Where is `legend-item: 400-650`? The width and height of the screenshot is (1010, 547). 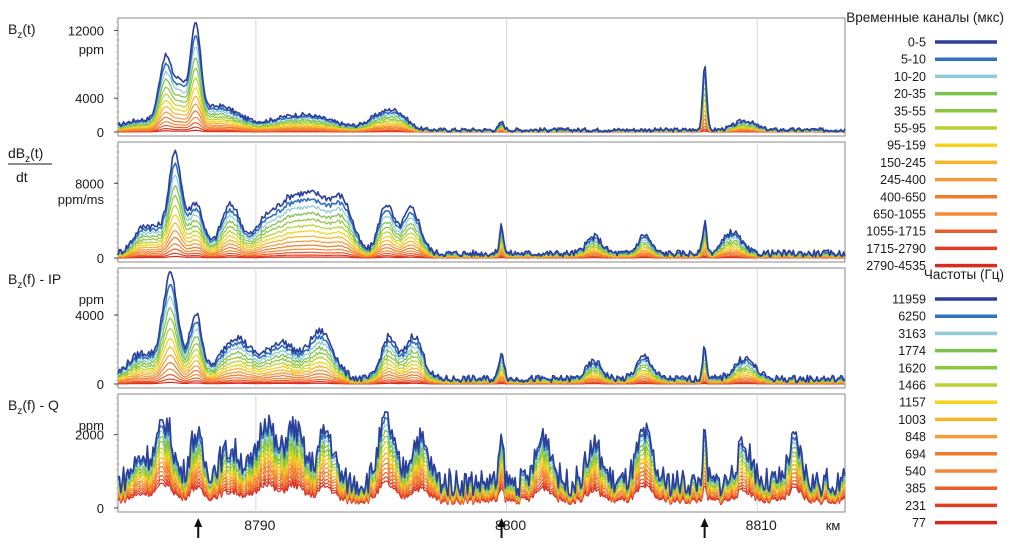 legend-item: 400-650 is located at coordinates (938, 197).